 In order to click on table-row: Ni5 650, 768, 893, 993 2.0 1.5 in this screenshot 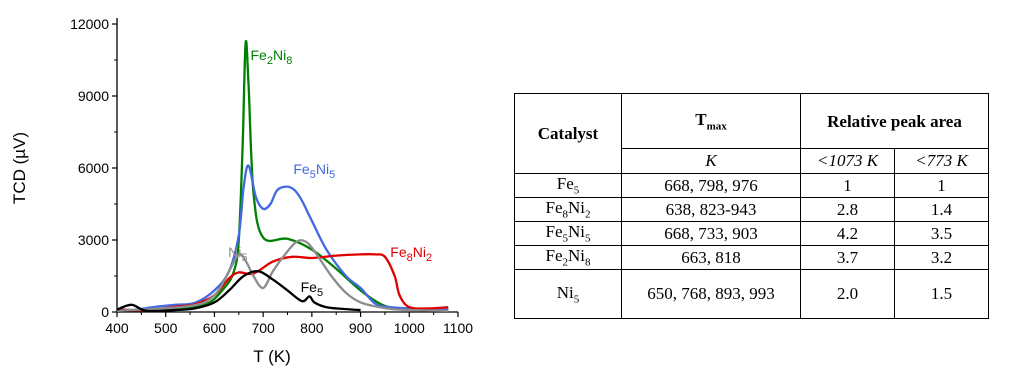, I will do `click(751, 294)`.